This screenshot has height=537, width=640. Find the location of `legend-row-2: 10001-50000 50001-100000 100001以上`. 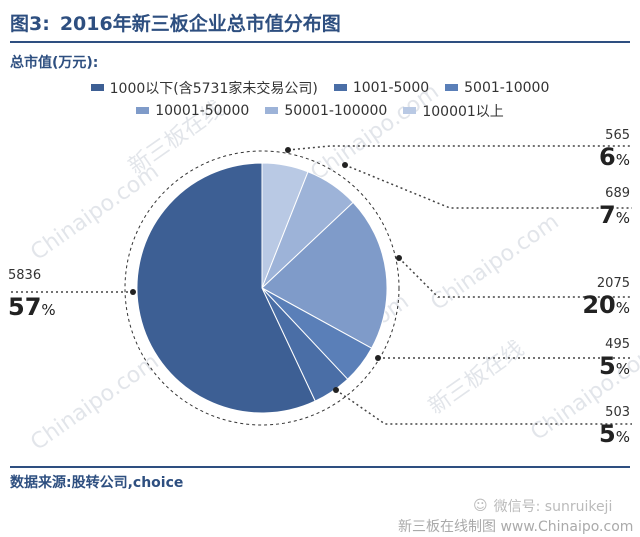

legend-row-2: 10001-50000 50001-100000 100001以上 is located at coordinates (320, 110).